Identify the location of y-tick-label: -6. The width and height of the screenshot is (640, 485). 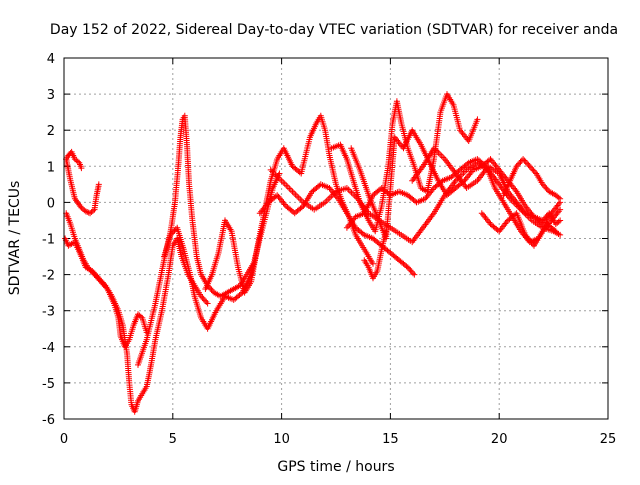
(48, 420).